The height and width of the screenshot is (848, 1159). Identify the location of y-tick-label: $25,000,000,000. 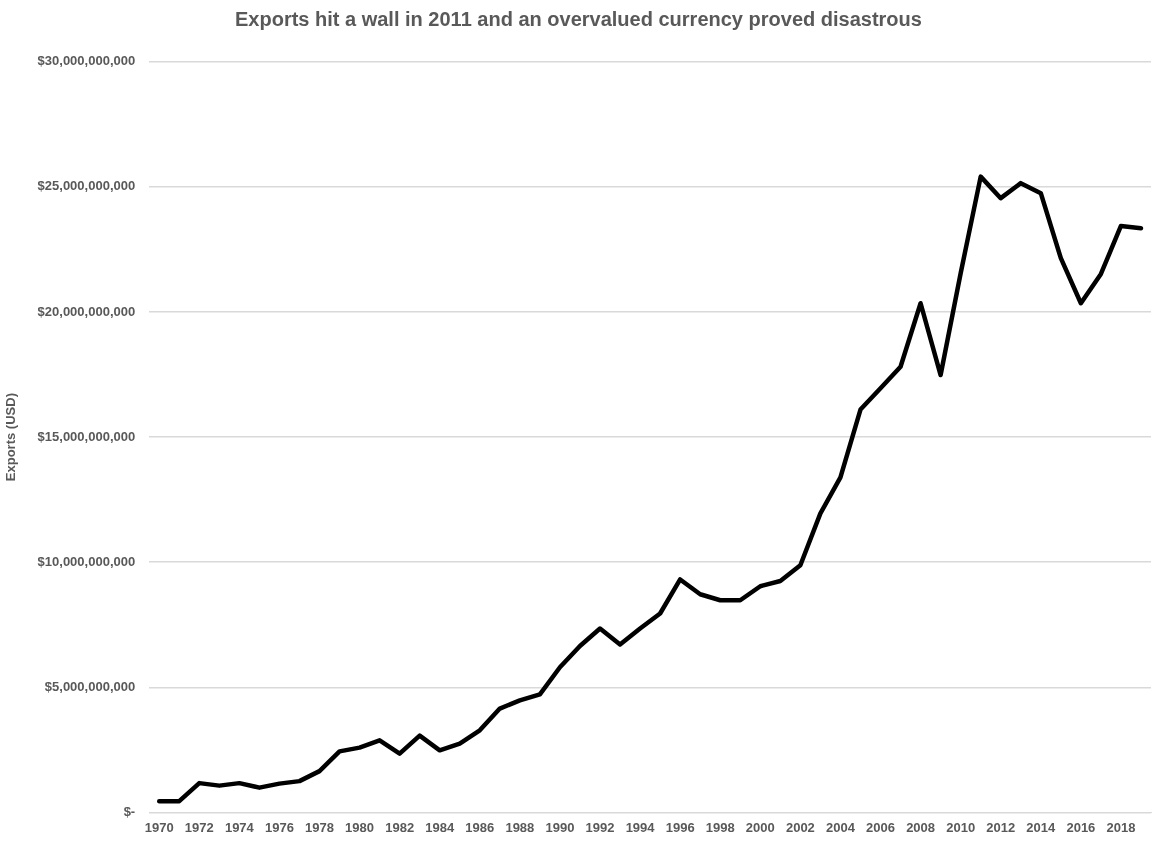
(86, 186).